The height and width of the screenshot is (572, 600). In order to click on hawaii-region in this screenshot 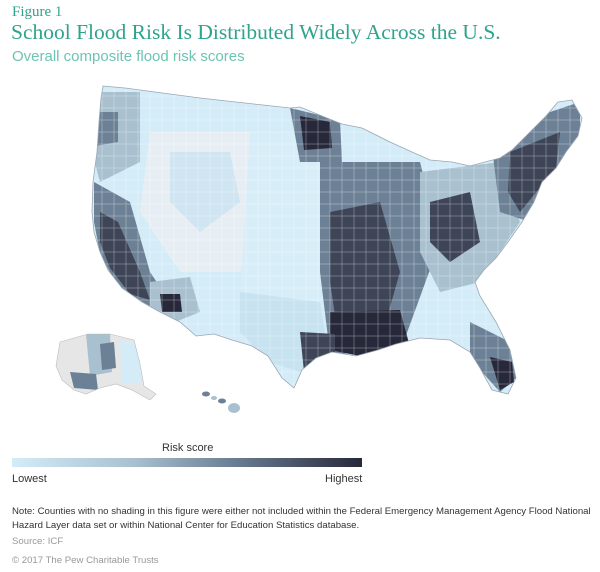, I will do `click(221, 402)`.